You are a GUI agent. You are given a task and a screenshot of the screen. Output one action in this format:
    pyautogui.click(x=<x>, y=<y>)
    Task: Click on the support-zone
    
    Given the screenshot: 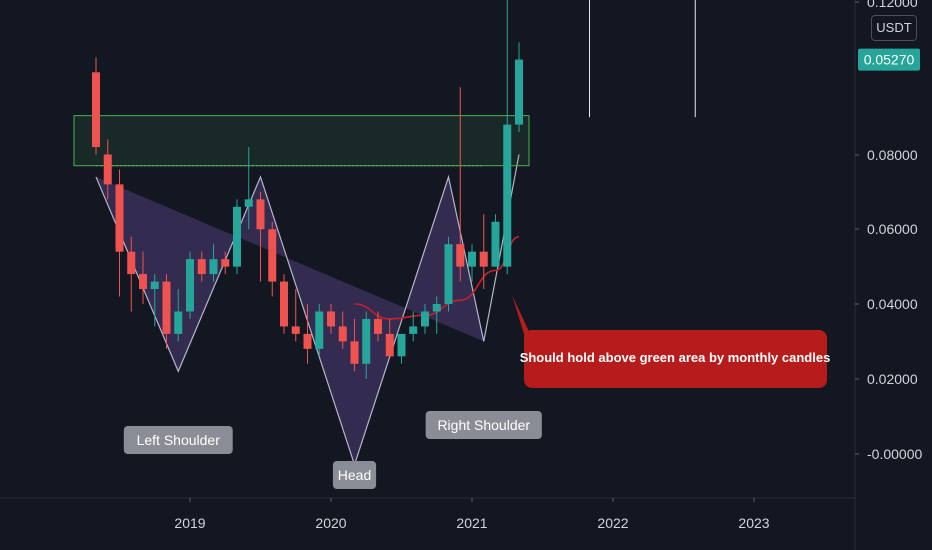 What is the action you would take?
    pyautogui.click(x=301, y=141)
    